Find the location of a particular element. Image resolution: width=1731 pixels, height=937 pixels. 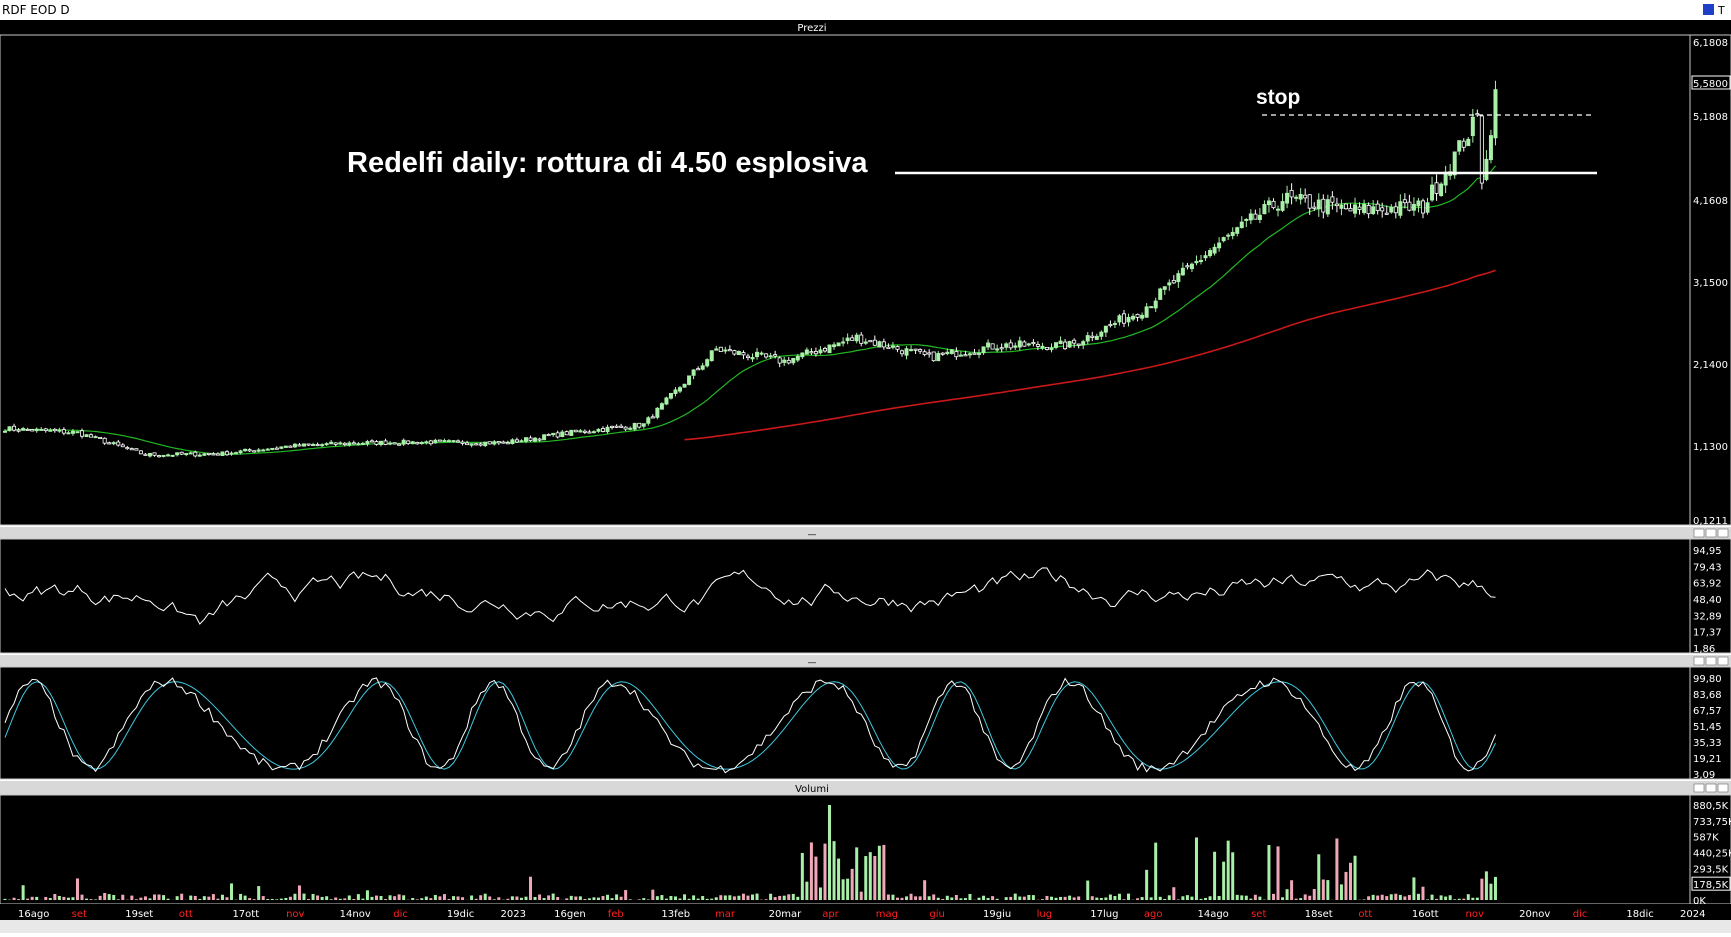

maximize-icon is located at coordinates (1708, 9).